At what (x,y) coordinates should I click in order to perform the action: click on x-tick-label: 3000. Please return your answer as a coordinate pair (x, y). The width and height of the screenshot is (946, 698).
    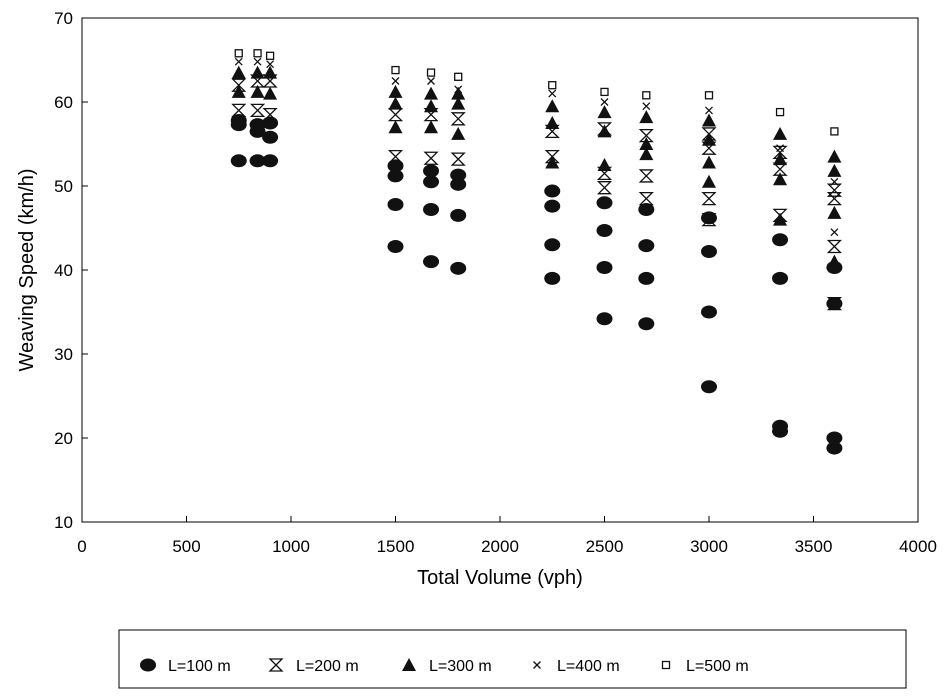
    Looking at the image, I should click on (709, 546).